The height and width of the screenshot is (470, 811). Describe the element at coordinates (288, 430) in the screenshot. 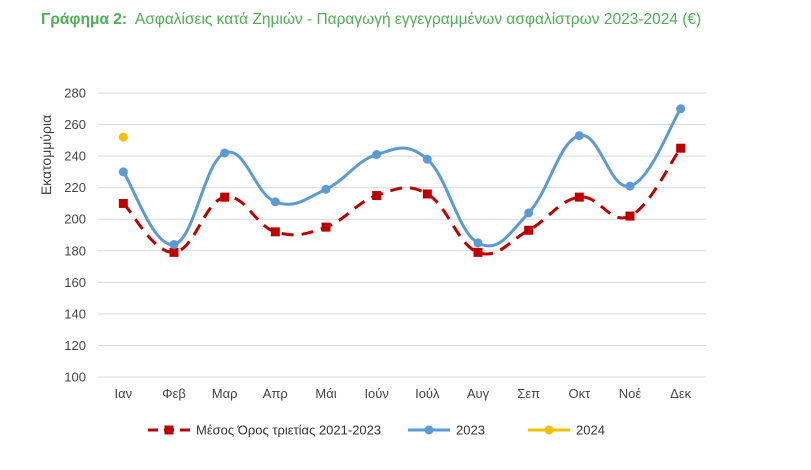

I see `legend-label: Μέσος Όρος τριετίας 2021-2023` at that location.